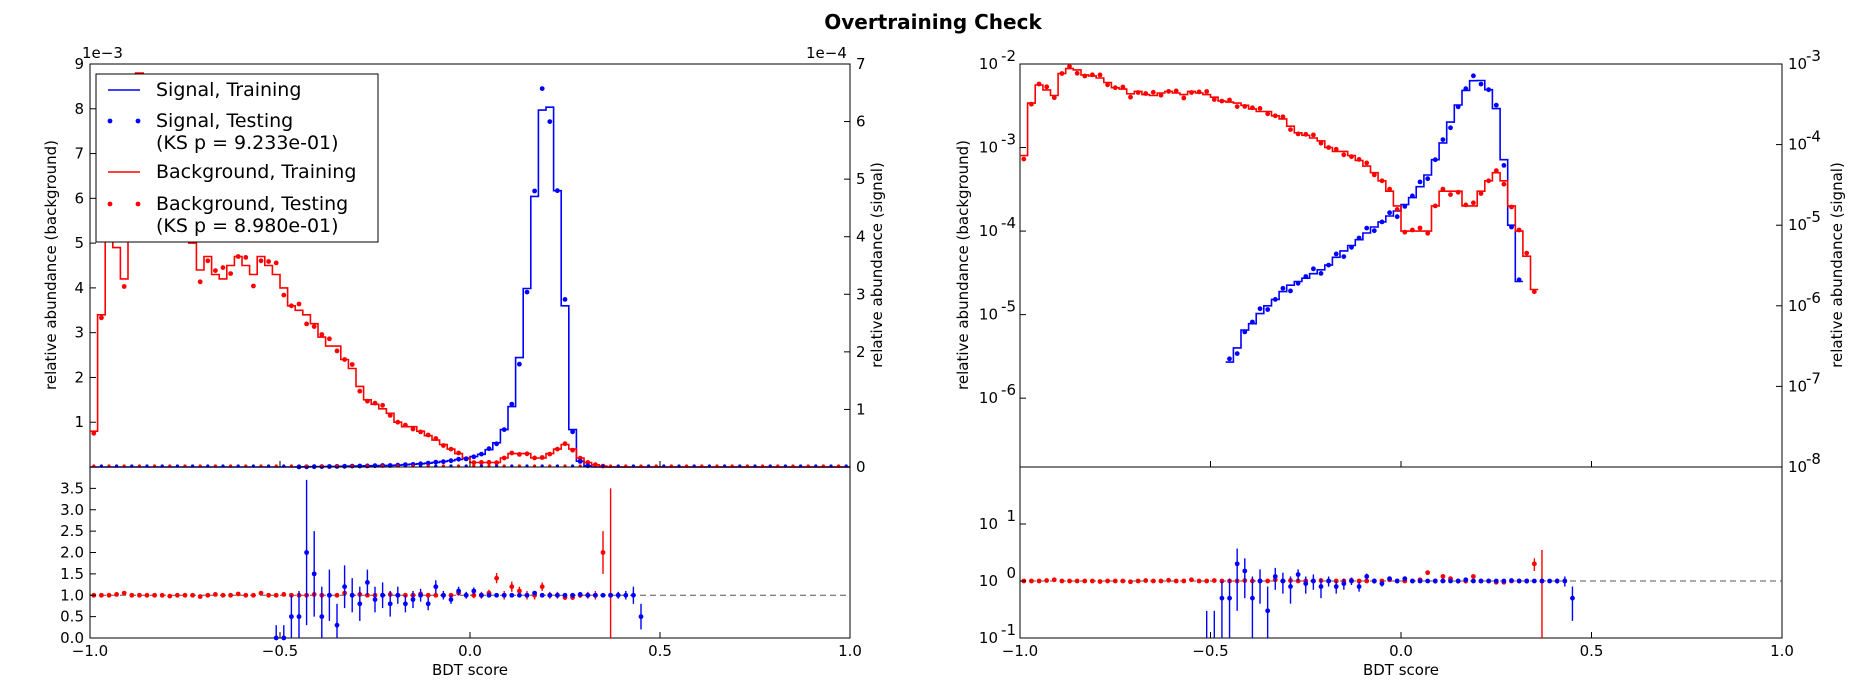  Describe the element at coordinates (72, 595) in the screenshot. I see `left-ratio-y-tick-label: 1.0` at that location.